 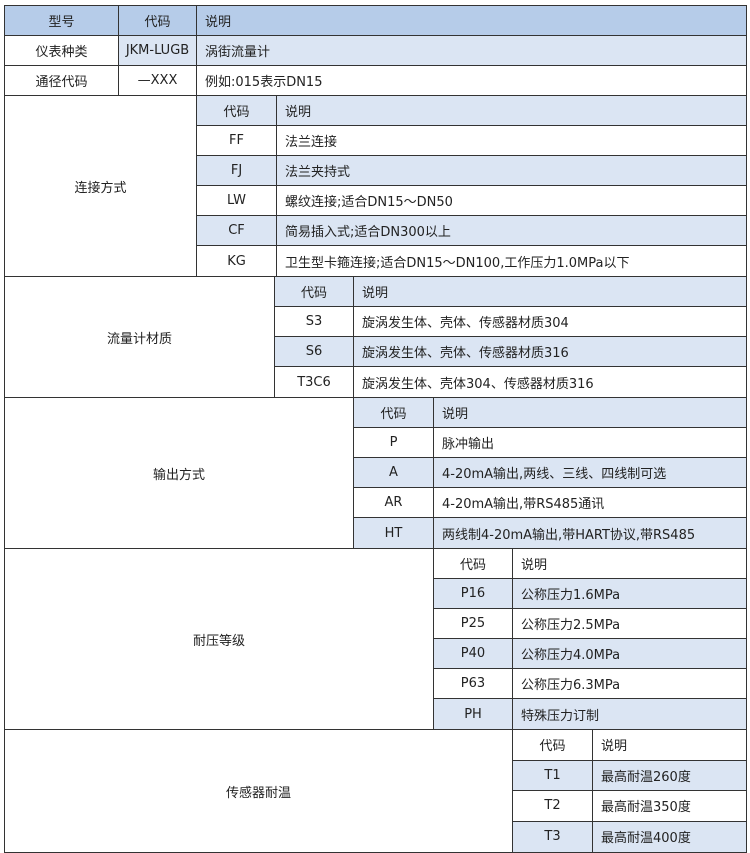 What do you see at coordinates (478, 384) in the screenshot?
I see `desc-cell: 旋涡发生体、壳体304、传感器材质316` at bounding box center [478, 384].